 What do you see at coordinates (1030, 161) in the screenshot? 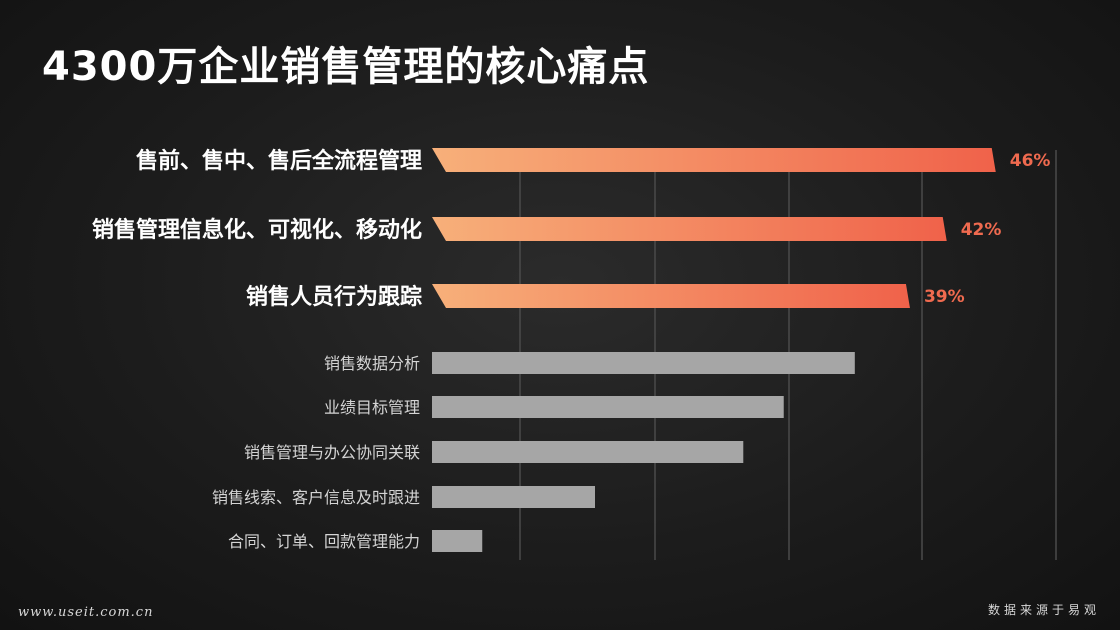
I see `data-label: 46%` at bounding box center [1030, 161].